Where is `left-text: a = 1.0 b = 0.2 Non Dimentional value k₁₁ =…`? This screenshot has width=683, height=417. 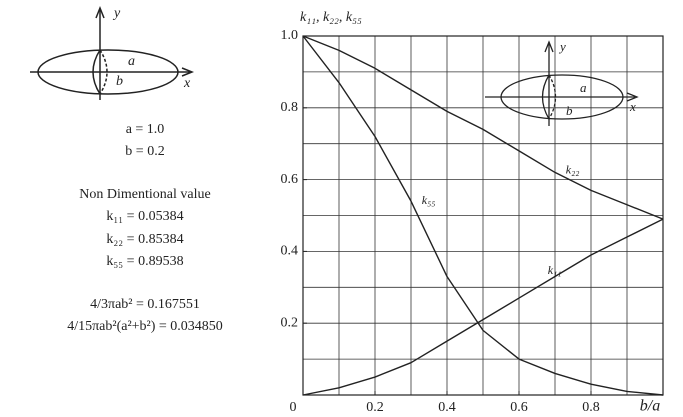 left-text: a = 1.0 b = 0.2 Non Dimentional value k₁₁ =… is located at coordinates (145, 228).